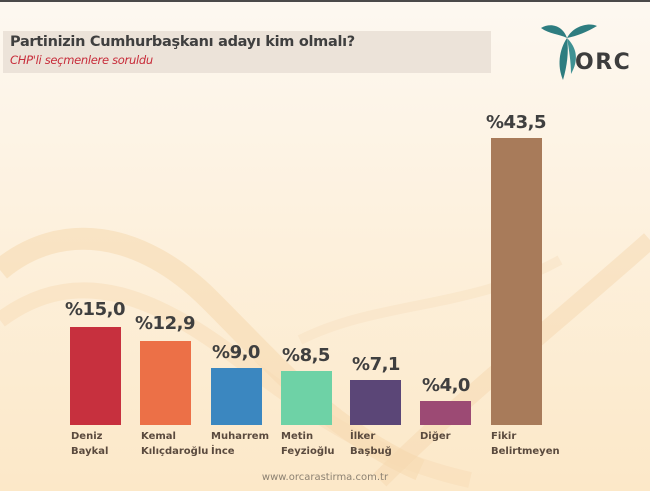 Image resolution: width=650 pixels, height=491 pixels. I want to click on bar-value-label: %9,0, so click(236, 352).